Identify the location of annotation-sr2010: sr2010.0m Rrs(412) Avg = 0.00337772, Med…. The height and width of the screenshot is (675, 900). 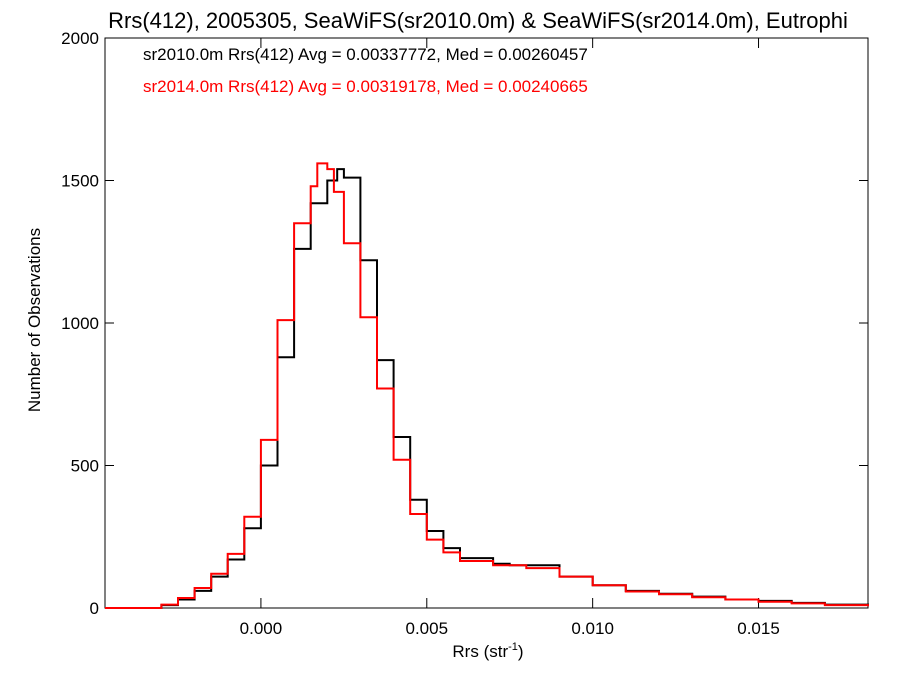
(365, 54).